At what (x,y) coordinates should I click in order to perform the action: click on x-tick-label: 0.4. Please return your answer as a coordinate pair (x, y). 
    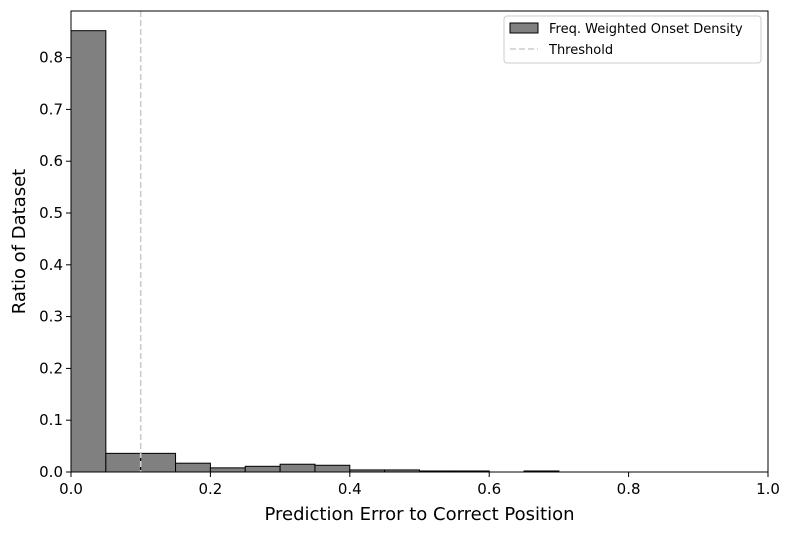
    Looking at the image, I should click on (350, 489).